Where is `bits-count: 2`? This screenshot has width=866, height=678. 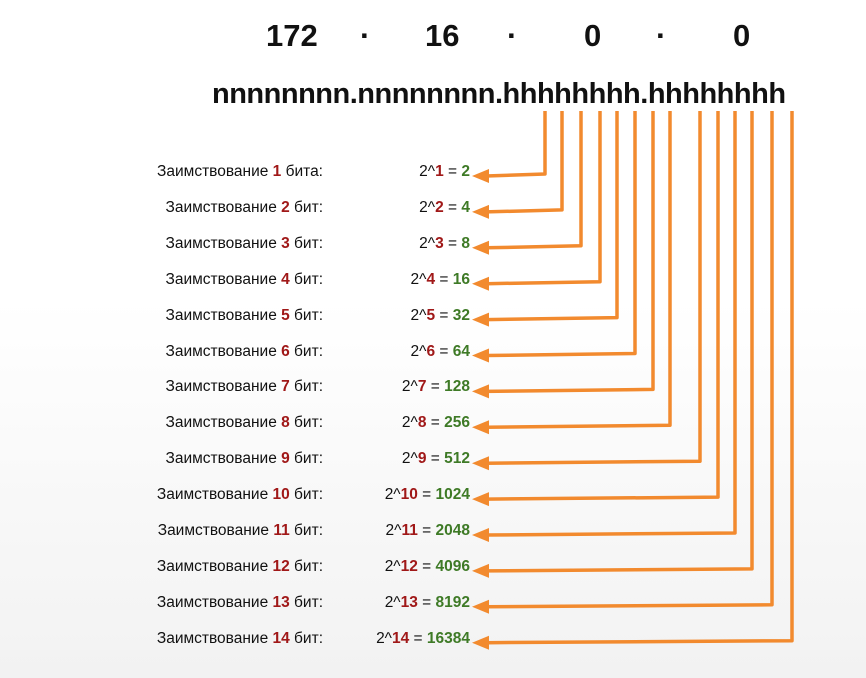
bits-count: 2 is located at coordinates (285, 207).